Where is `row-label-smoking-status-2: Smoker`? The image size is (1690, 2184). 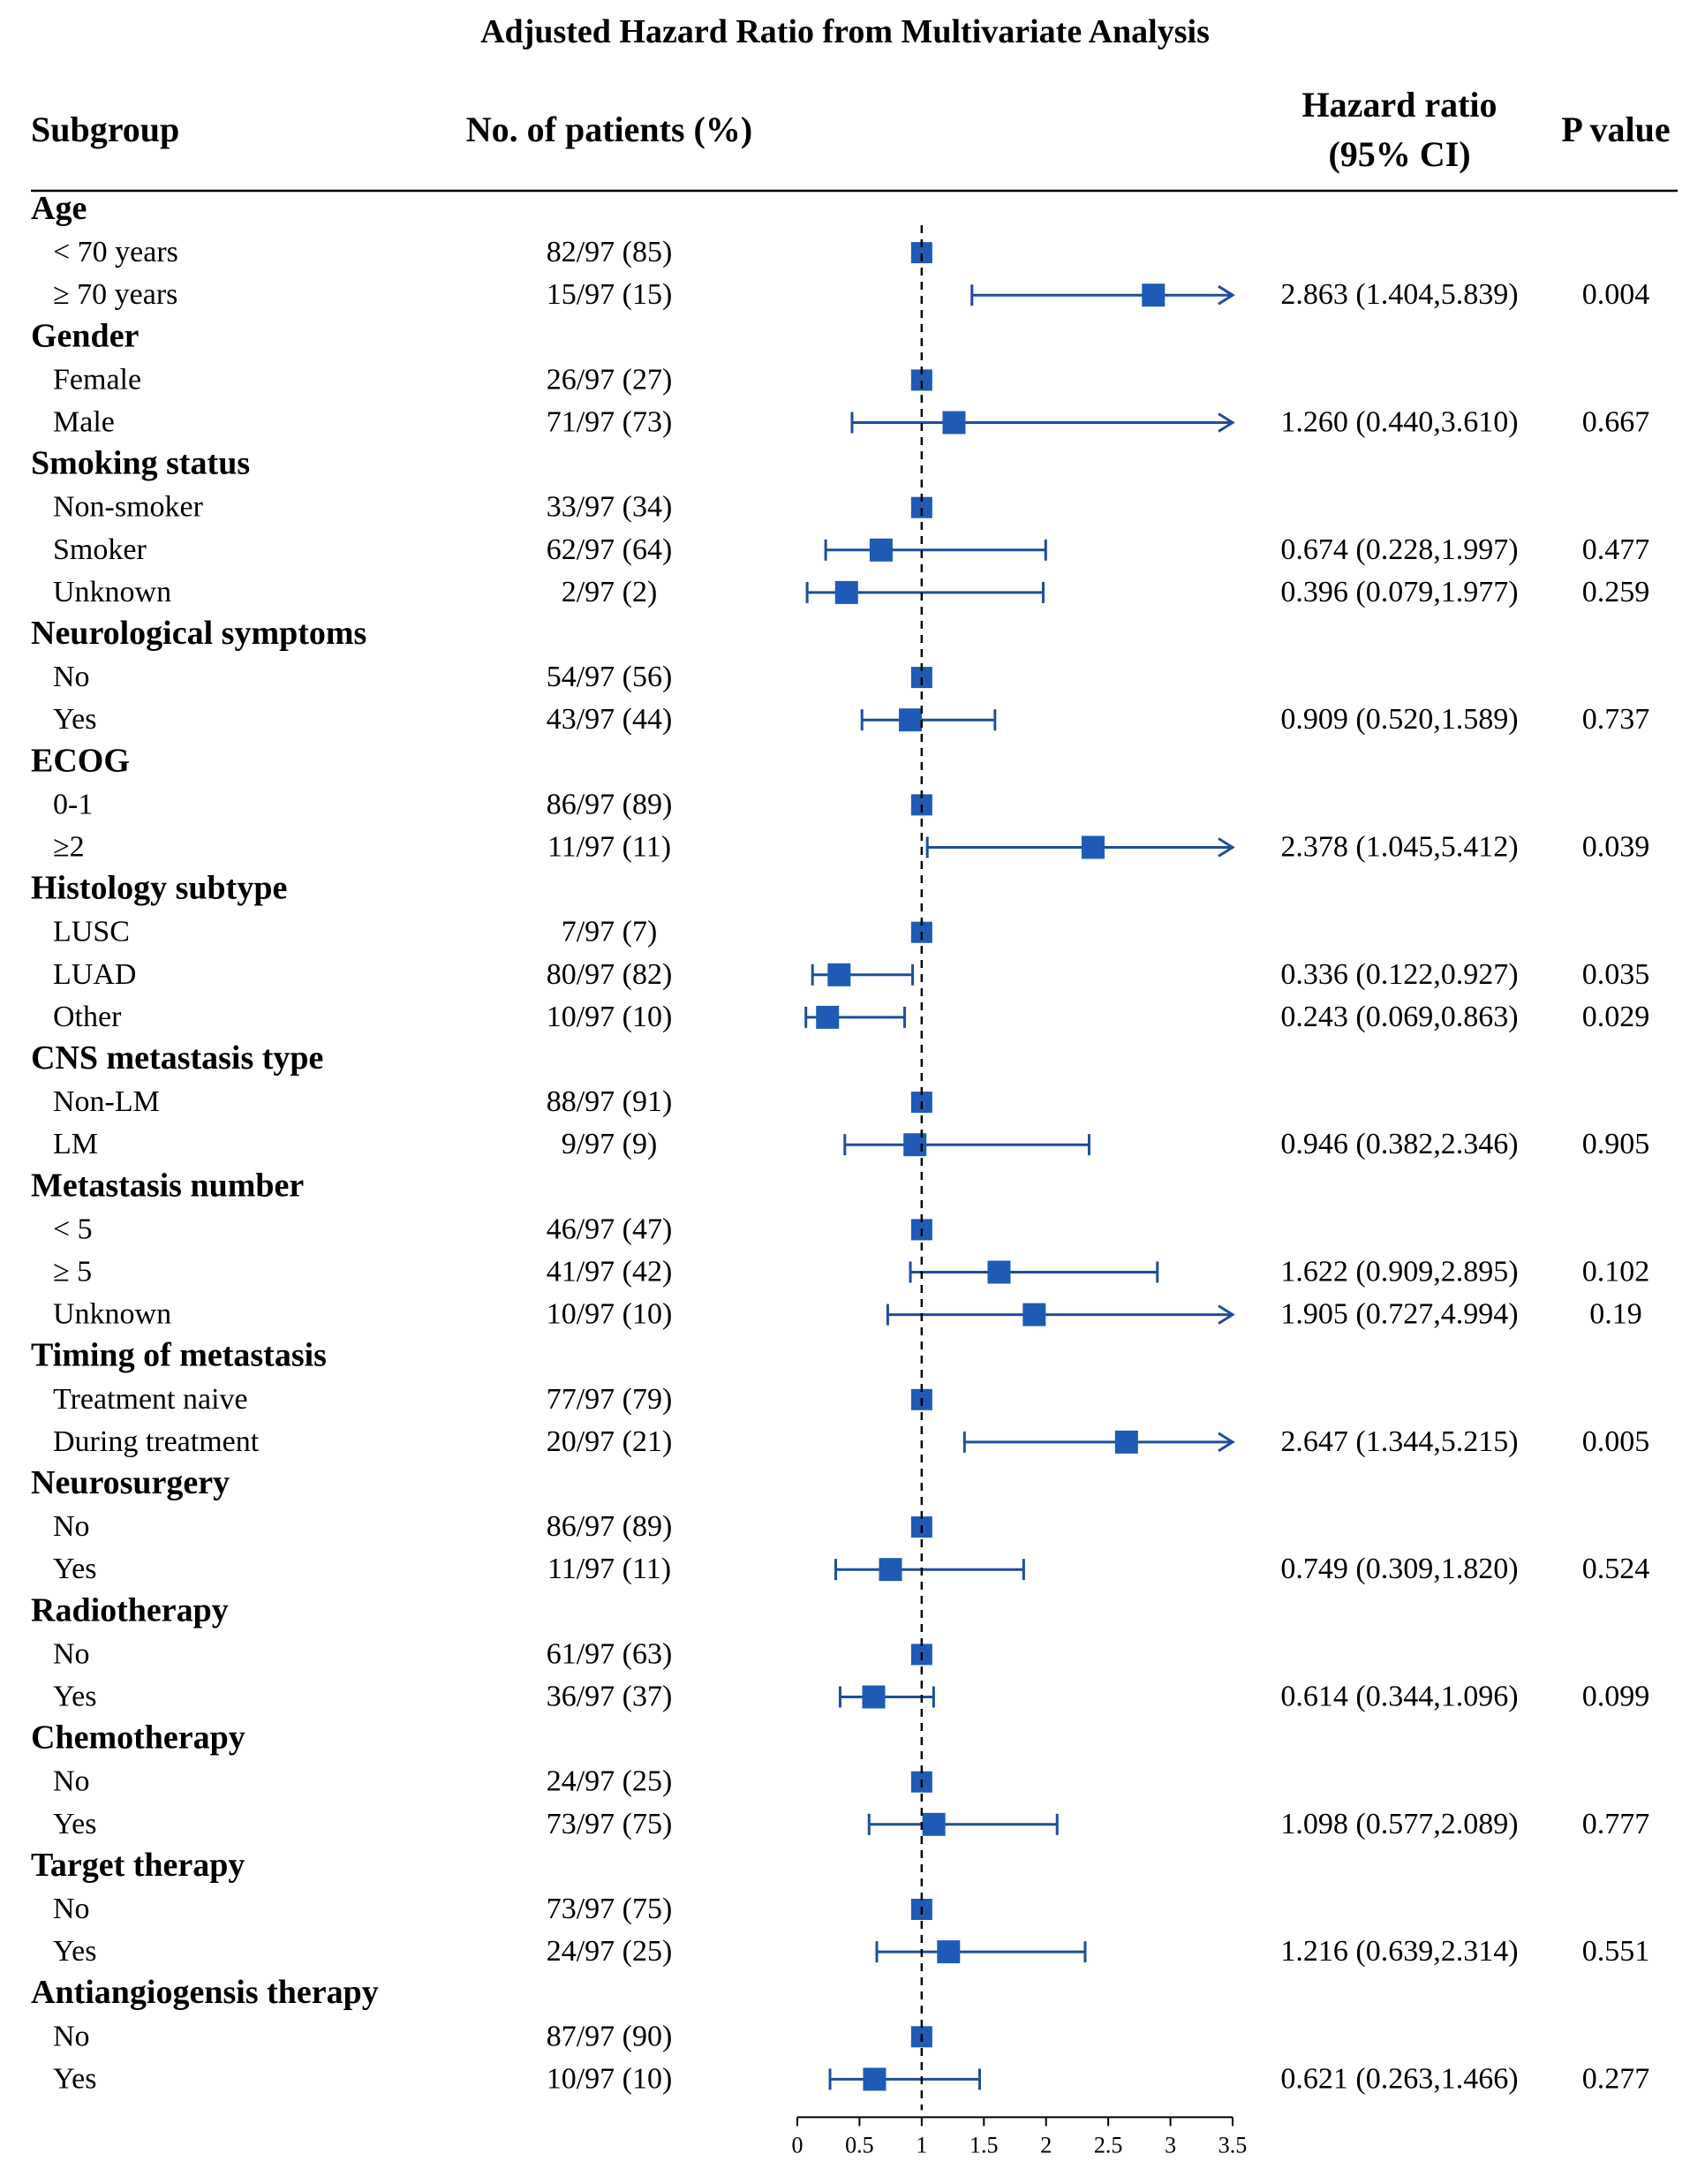 row-label-smoking-status-2: Smoker is located at coordinates (100, 549).